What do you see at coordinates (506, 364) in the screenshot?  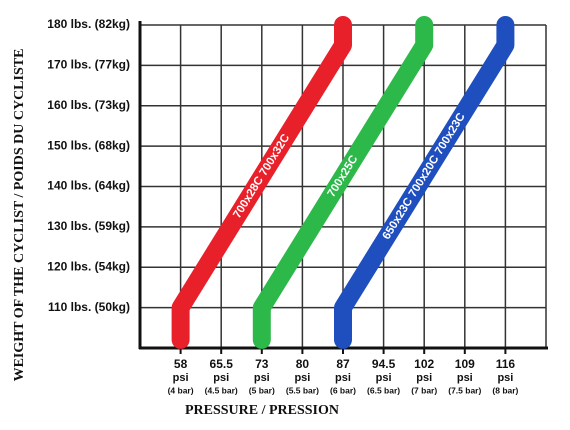 I see `x-tick-label: 116` at bounding box center [506, 364].